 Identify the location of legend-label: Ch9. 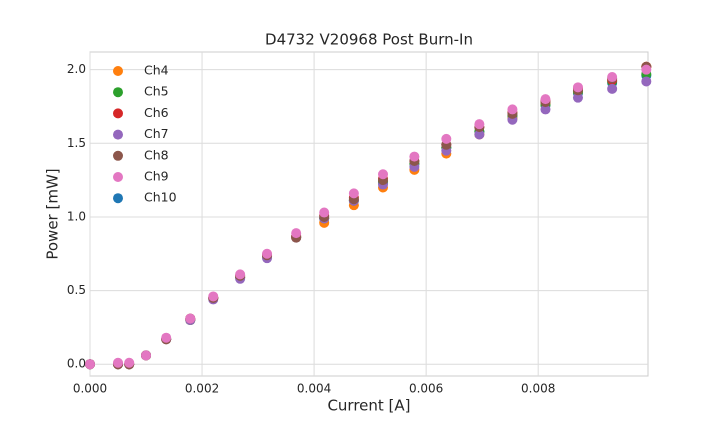
(156, 176).